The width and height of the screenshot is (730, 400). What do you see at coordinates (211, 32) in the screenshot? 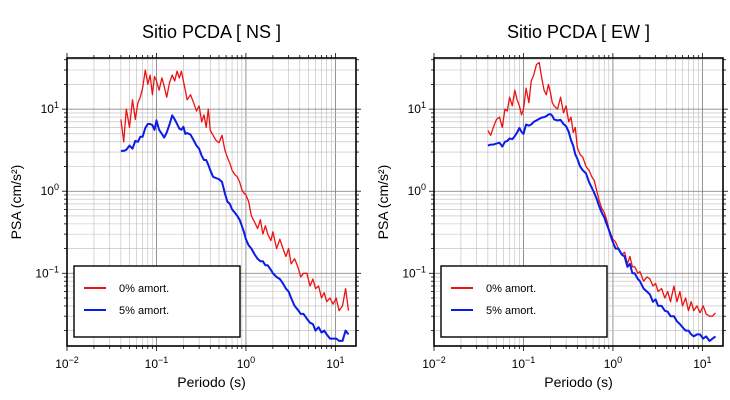
I see `chart-title: Sitio PCDA [ NS ]` at bounding box center [211, 32].